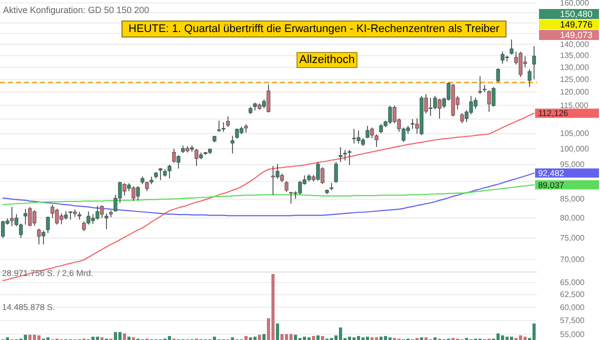  What do you see at coordinates (575, 149) in the screenshot?
I see `y-tick-label: 100,000` at bounding box center [575, 149].